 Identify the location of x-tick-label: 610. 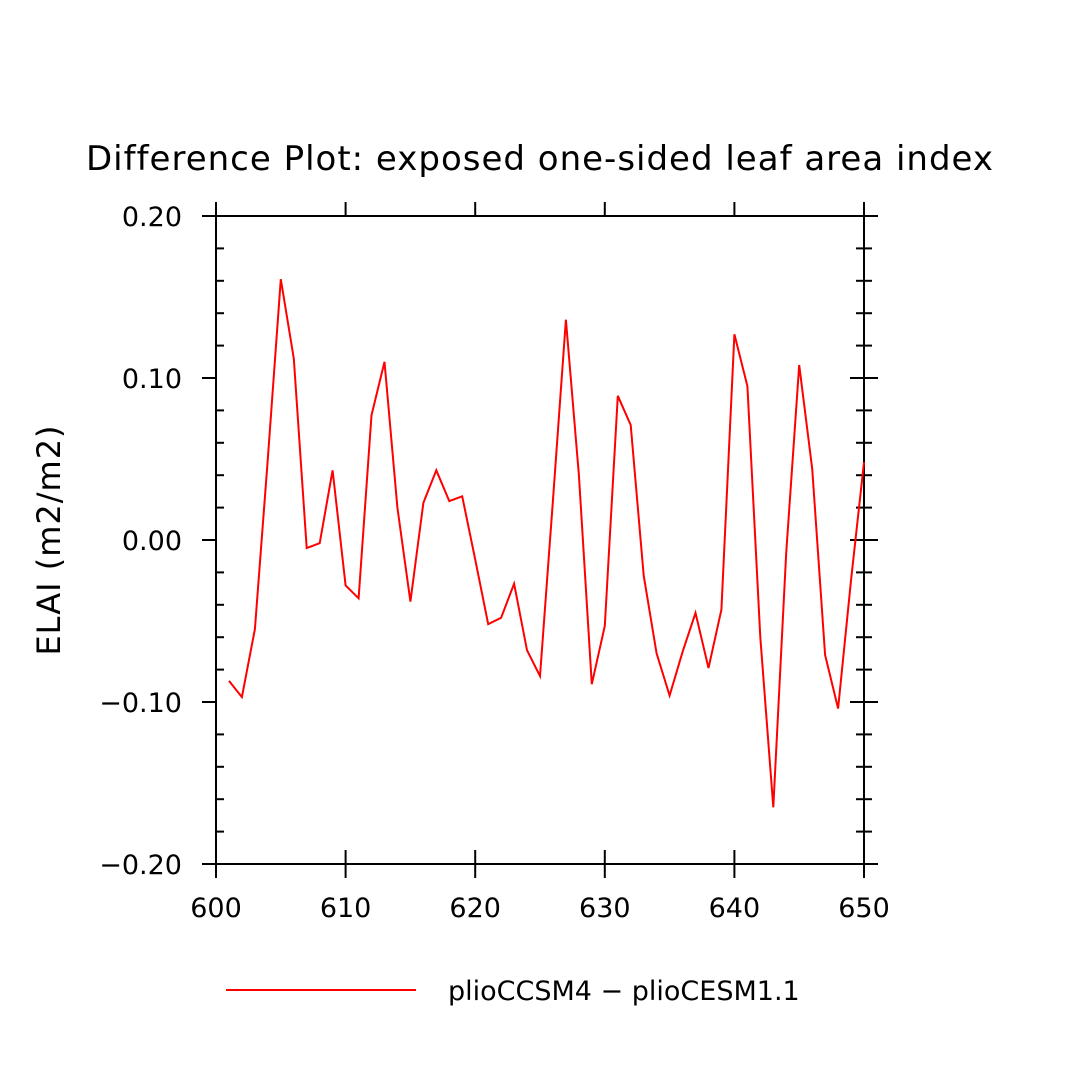
(346, 908).